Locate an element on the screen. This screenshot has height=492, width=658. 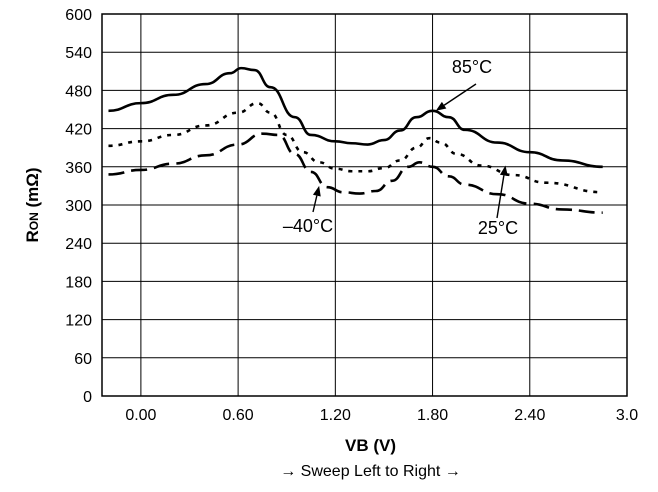
annotation-label: 25°C is located at coordinates (498, 228).